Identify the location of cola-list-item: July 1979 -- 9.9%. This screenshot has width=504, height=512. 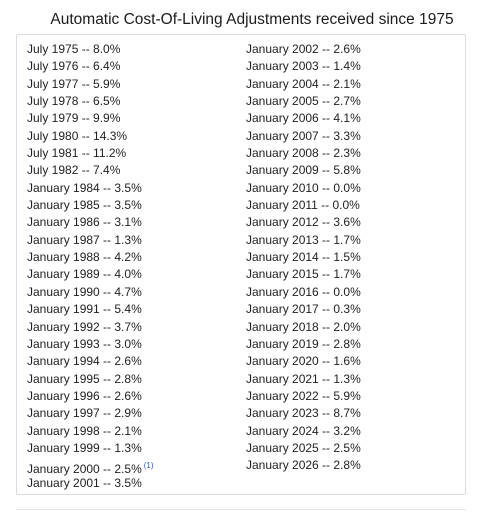
(90, 118).